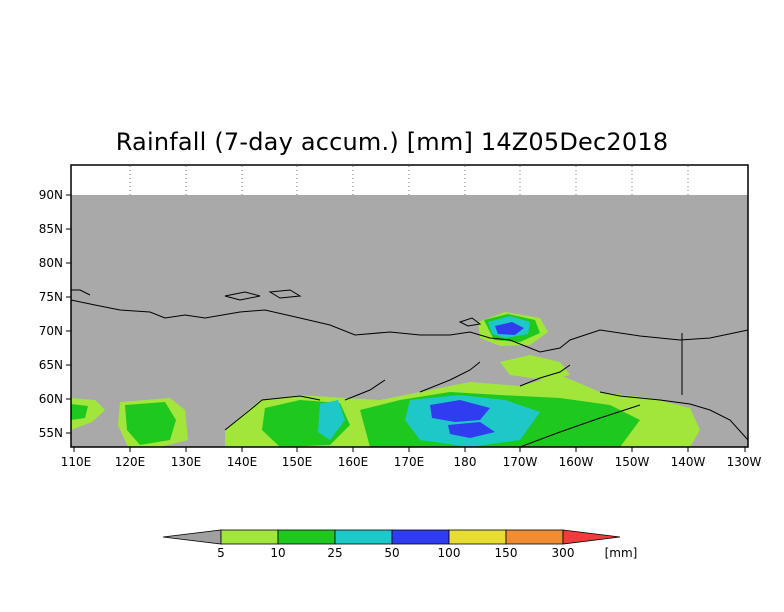 This screenshot has width=784, height=612. Describe the element at coordinates (51, 365) in the screenshot. I see `lat-label-65n: 65N` at that location.